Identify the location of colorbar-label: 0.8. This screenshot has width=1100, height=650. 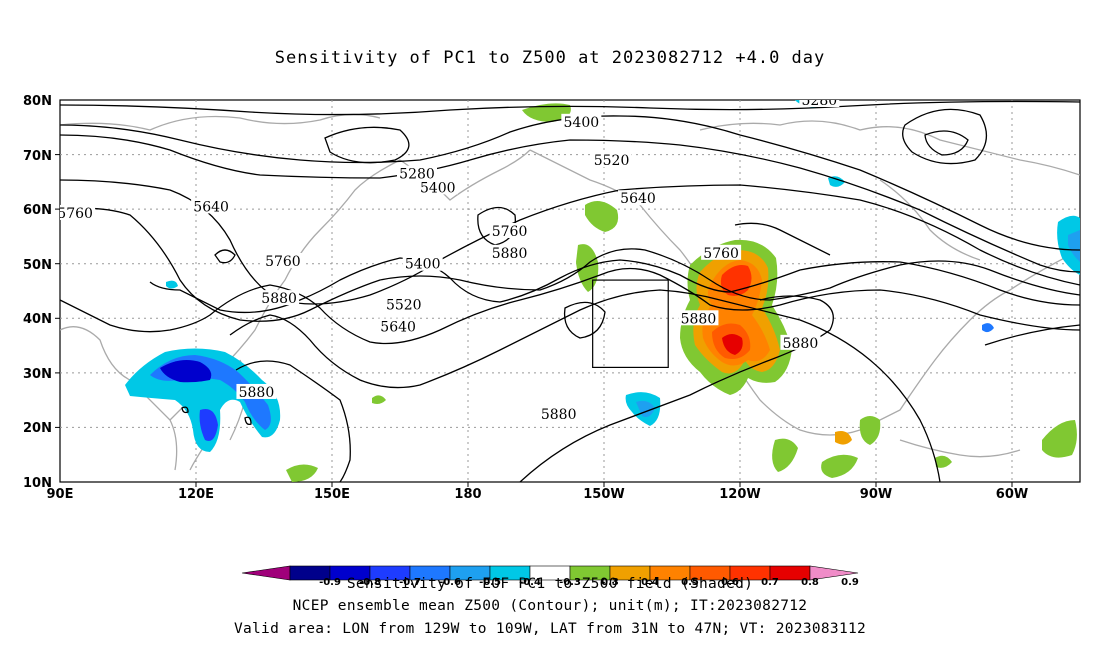
(810, 582).